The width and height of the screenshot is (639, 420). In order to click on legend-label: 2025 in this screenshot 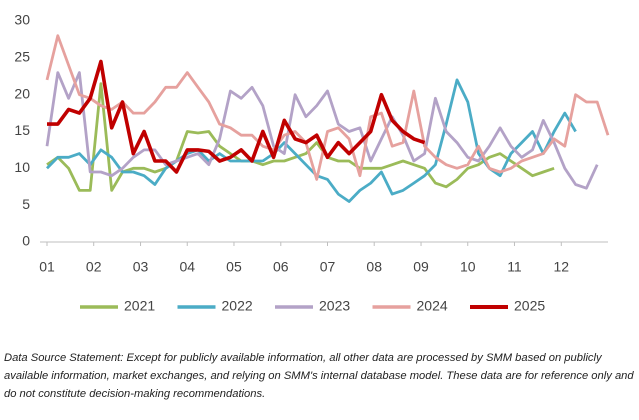, I will do `click(529, 306)`.